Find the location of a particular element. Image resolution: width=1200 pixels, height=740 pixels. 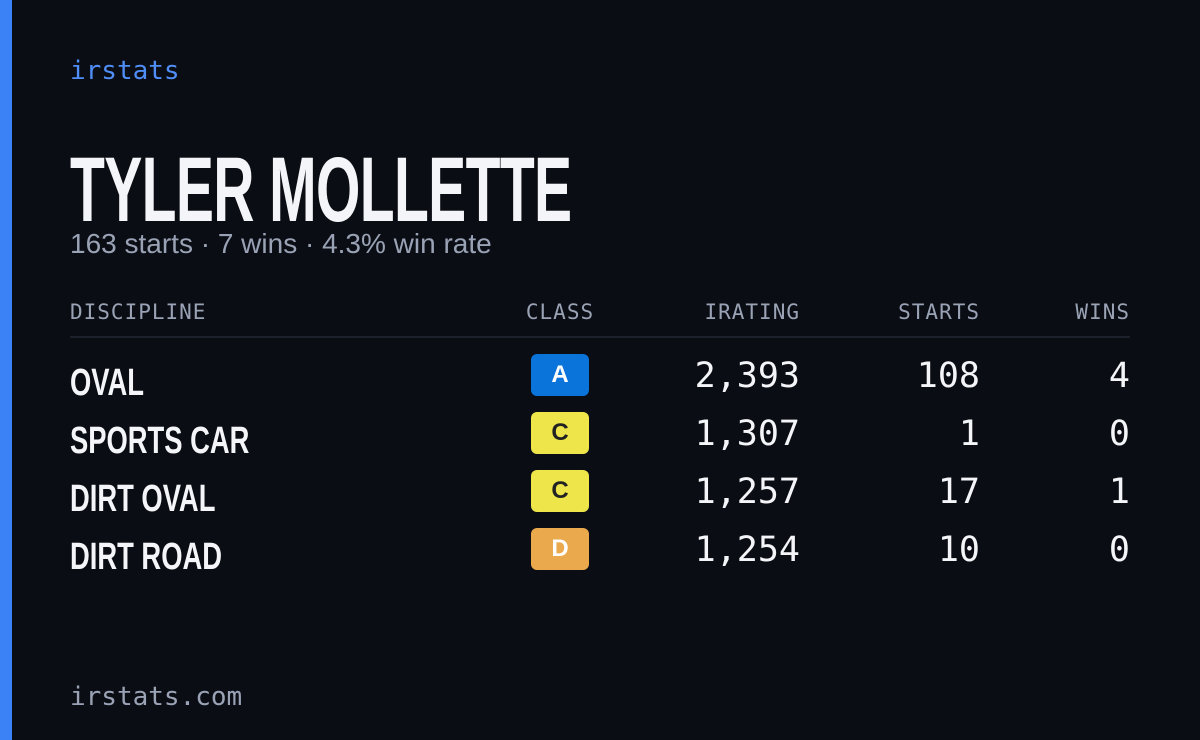

header-rule is located at coordinates (600, 337).